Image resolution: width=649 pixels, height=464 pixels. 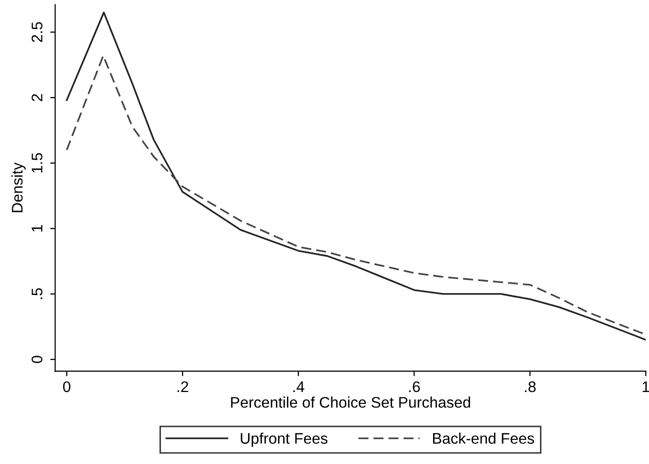 What do you see at coordinates (298, 386) in the screenshot?
I see `x-tick-label: .4` at bounding box center [298, 386].